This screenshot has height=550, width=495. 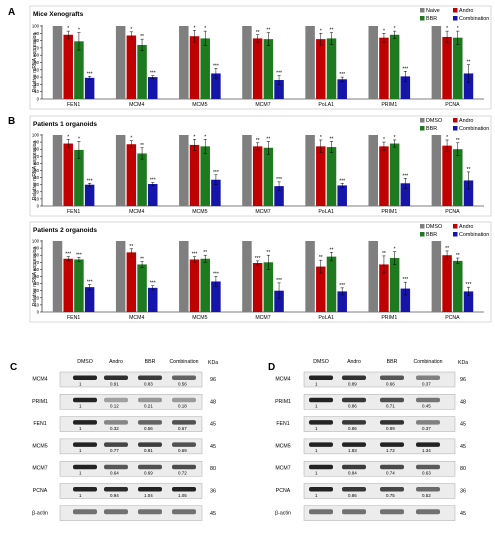 What do you see at coordinates (389, 318) in the screenshot?
I see `x-category-label: PRIM1` at bounding box center [389, 318].